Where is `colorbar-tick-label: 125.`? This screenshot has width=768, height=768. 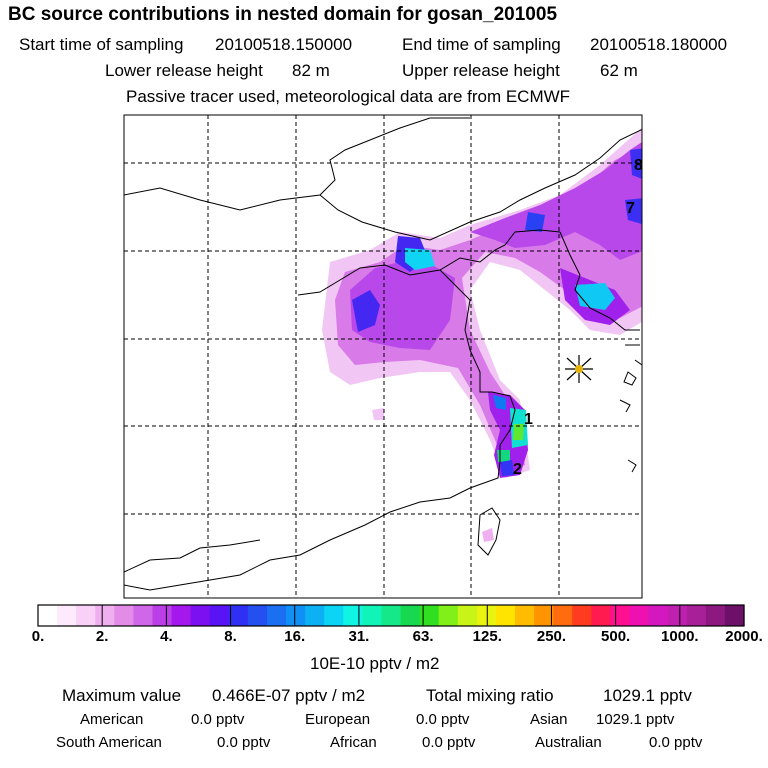
colorbar-tick-label: 125. is located at coordinates (487, 636).